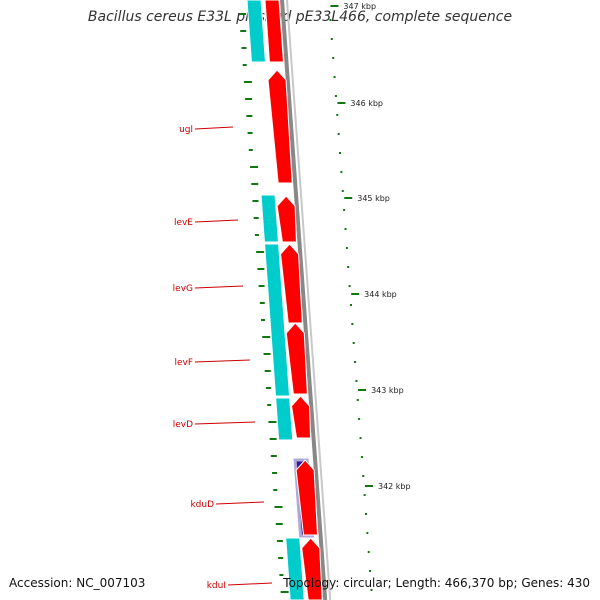 Image resolution: width=600 pixels, height=600 pixels. I want to click on gene-label: levD, so click(183, 425).